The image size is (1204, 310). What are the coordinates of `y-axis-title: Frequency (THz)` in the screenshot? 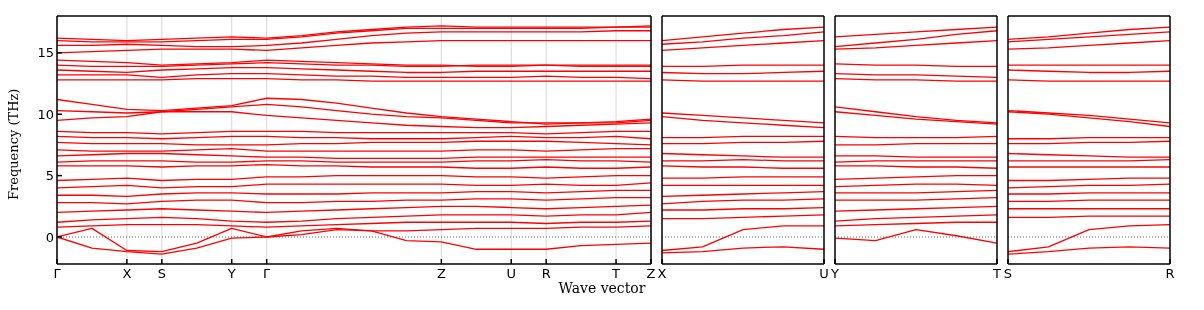 It's located at (13, 144).